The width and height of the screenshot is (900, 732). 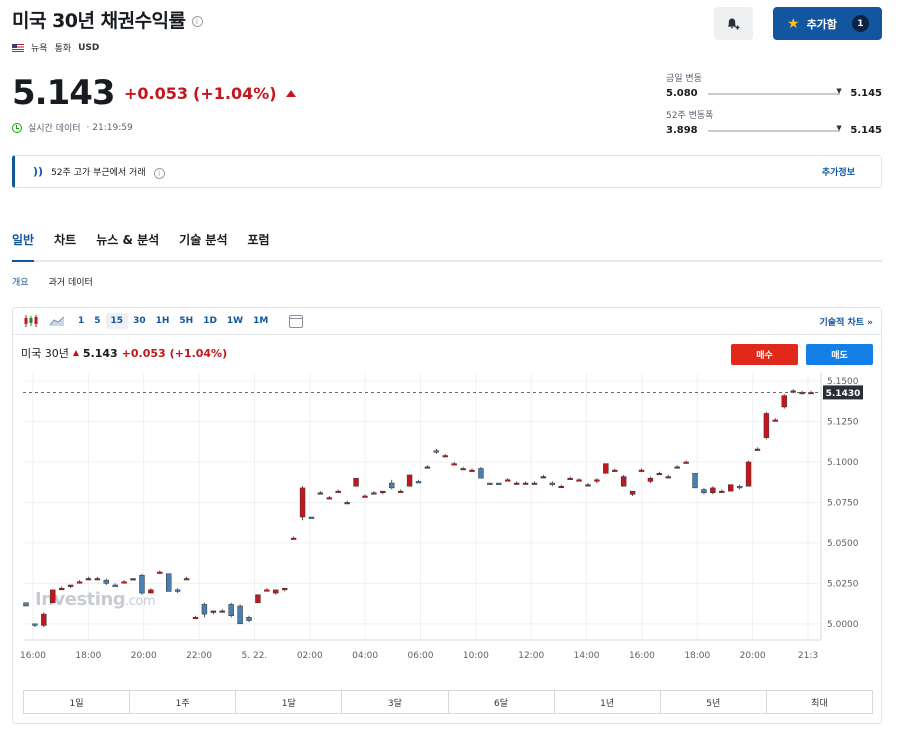 I want to click on x-tick-label: 14:00, so click(x=587, y=656).